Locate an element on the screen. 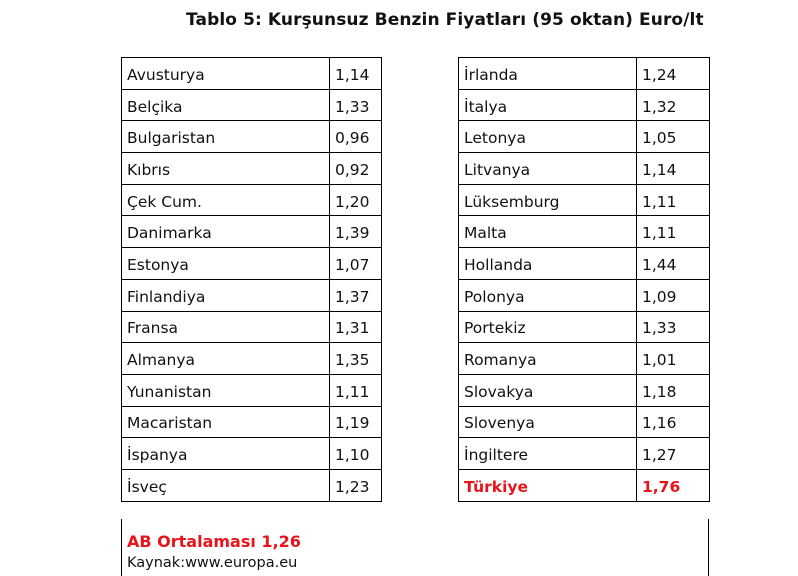  table-row: İtalya 1,32 is located at coordinates (584, 105).